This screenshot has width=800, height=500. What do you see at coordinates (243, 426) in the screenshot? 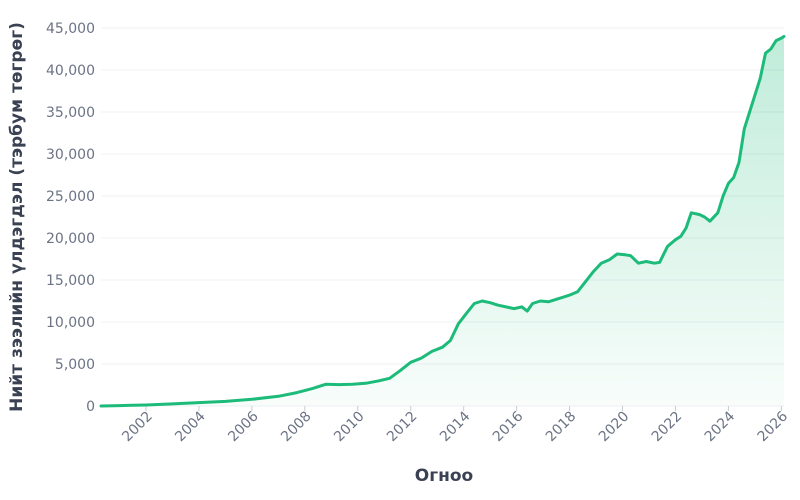
I see `x-tick-label: 2006` at bounding box center [243, 426].